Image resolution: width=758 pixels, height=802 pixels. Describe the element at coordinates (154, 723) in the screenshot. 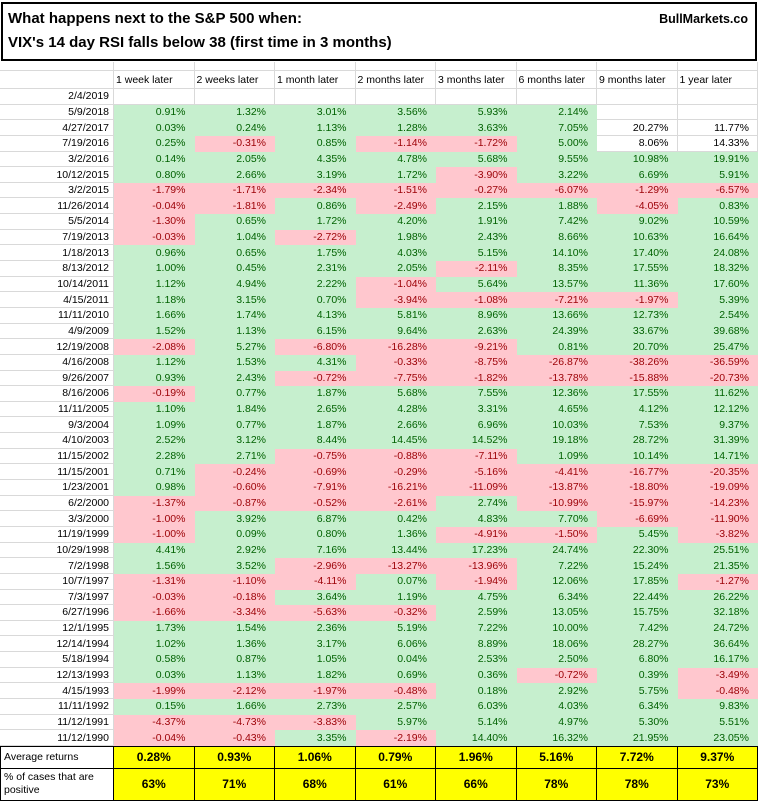

I see `value-cell: -4.37%` at that location.